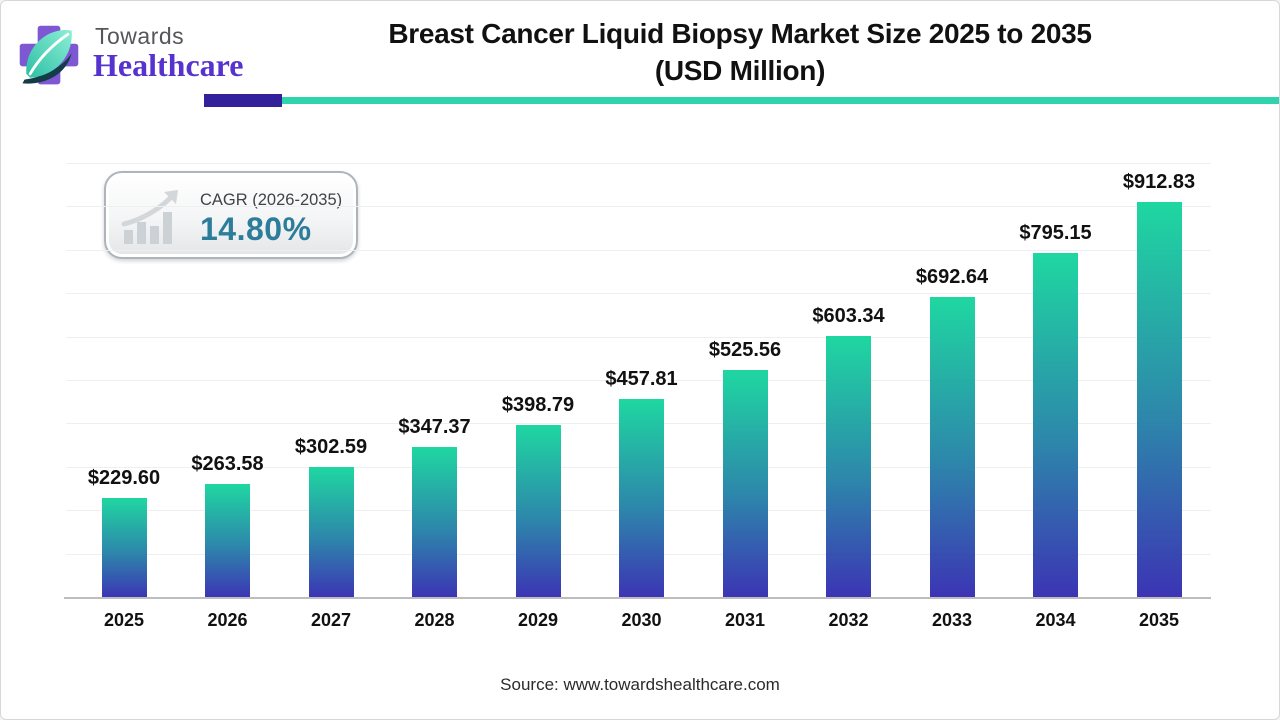 Image resolution: width=1280 pixels, height=720 pixels. What do you see at coordinates (256, 229) in the screenshot?
I see `cagr-value: 14.80%` at bounding box center [256, 229].